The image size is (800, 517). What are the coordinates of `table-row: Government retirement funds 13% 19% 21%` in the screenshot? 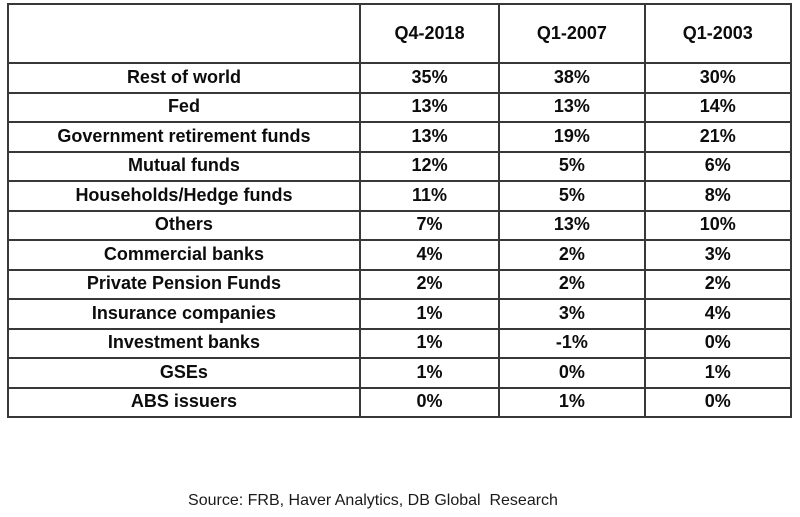 It's located at (400, 137).